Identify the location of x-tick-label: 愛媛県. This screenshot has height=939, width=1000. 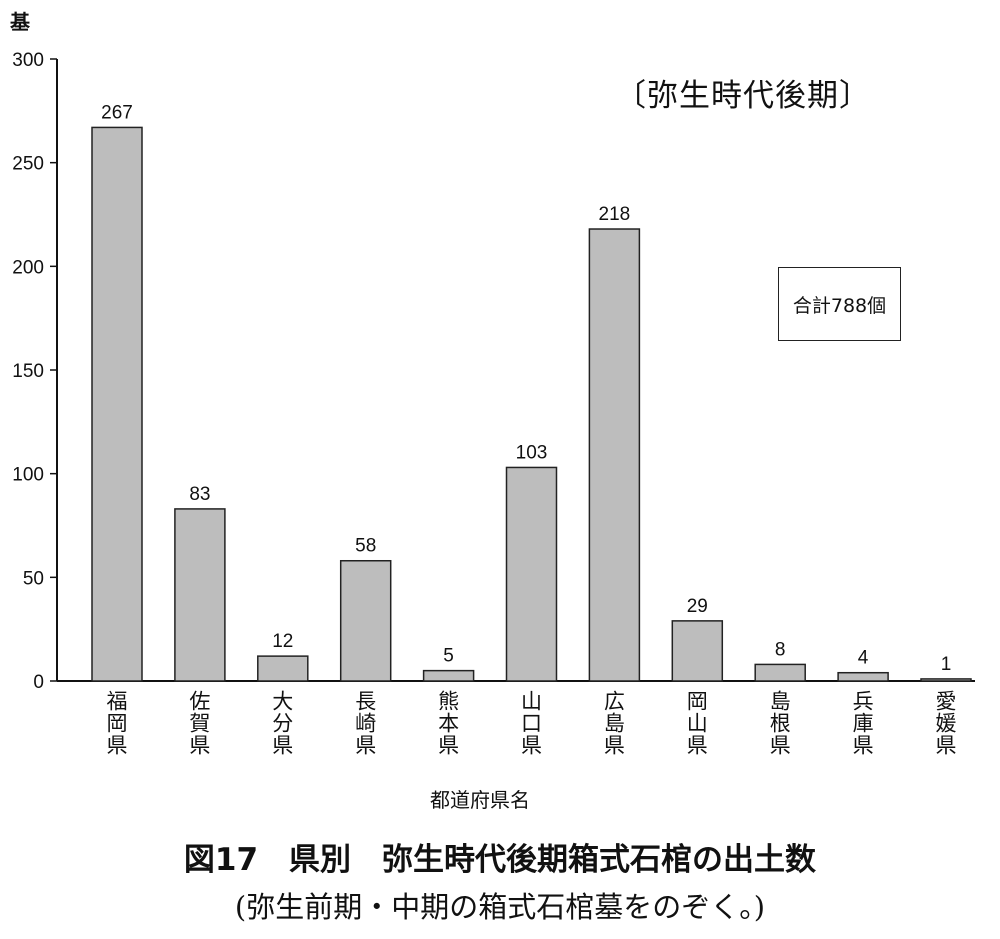
(945, 723).